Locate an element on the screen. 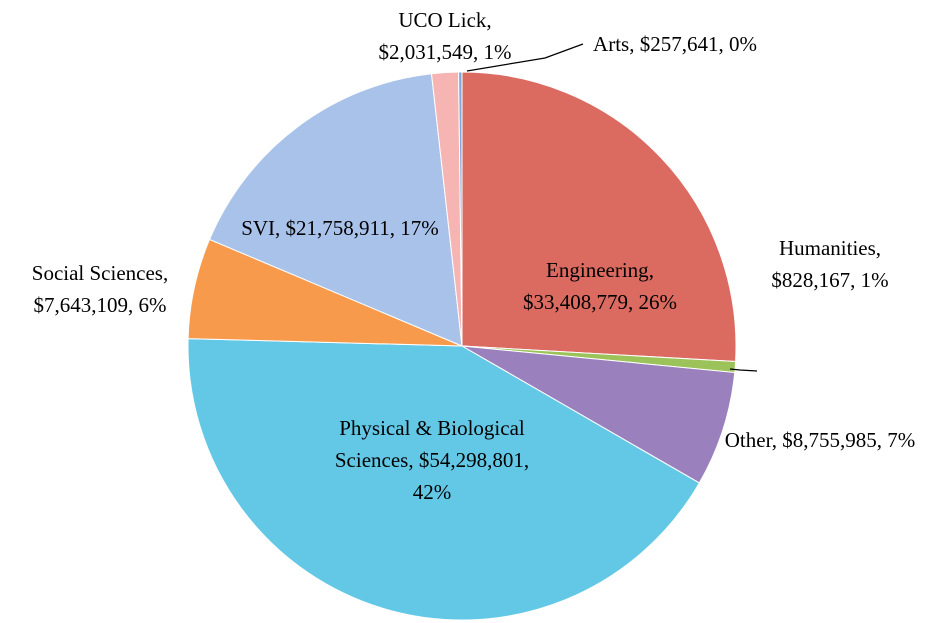  percent-label: 17% is located at coordinates (419, 228).